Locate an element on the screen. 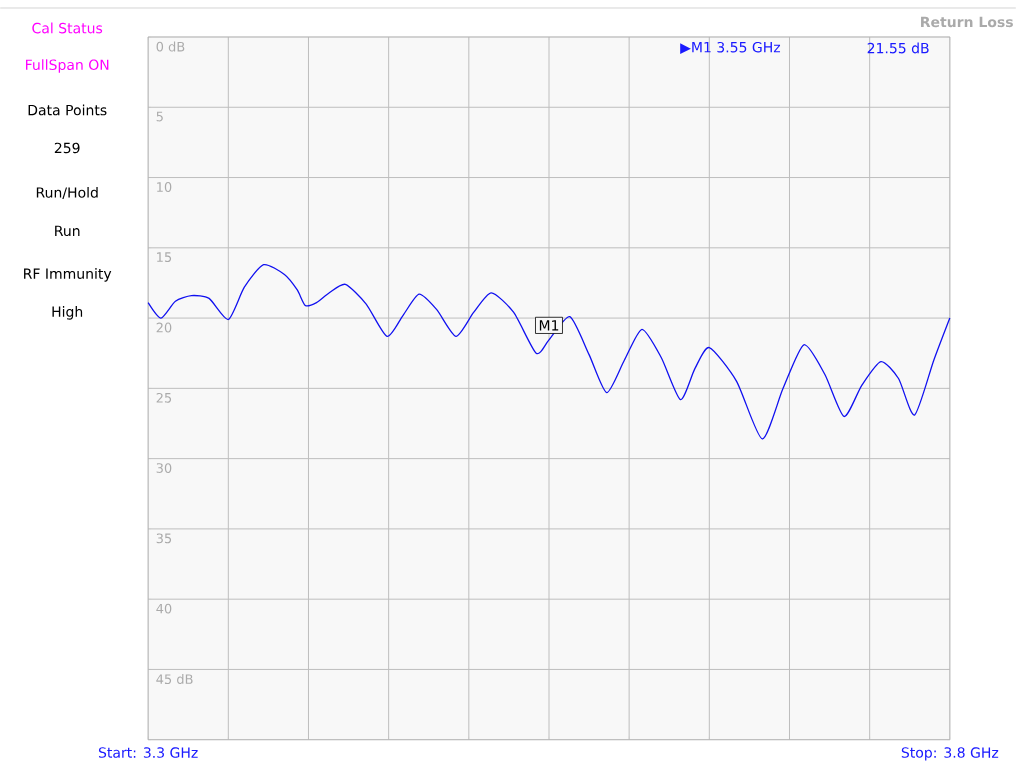  y-tick-label: 0 dB is located at coordinates (170, 46).